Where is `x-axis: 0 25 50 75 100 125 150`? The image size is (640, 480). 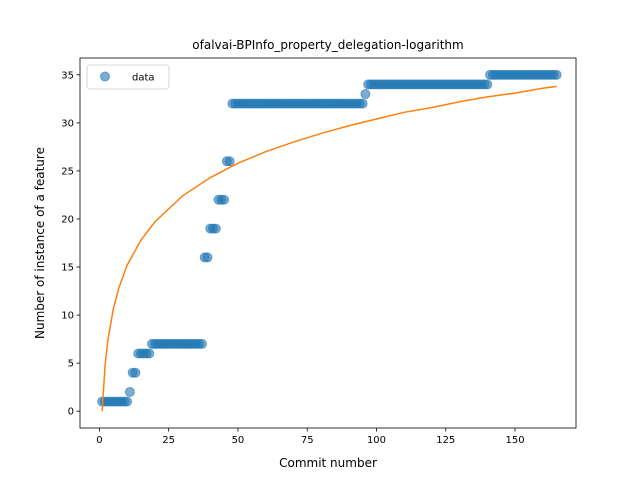 x-axis: 0 25 50 75 100 125 150 is located at coordinates (310, 437).